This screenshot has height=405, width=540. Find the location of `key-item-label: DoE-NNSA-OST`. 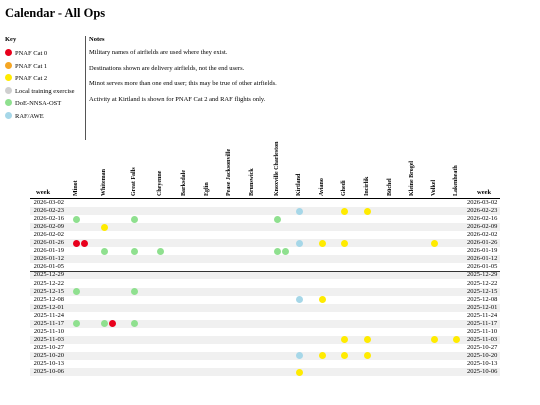

key-item-label: DoE-NNSA-OST is located at coordinates (38, 104).